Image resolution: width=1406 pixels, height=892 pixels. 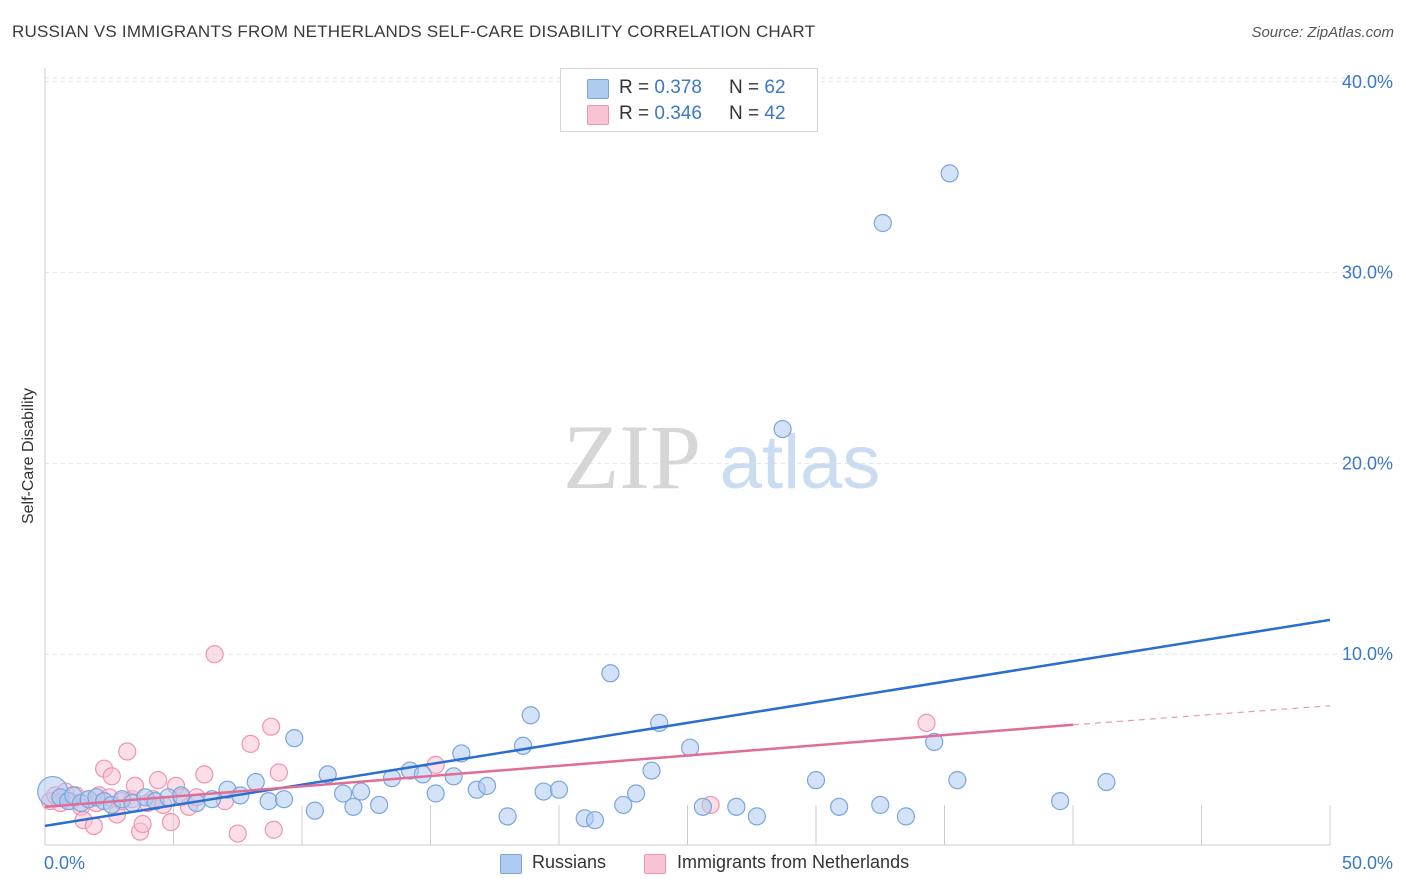 I want to click on watermark: ZIP atlas, so click(x=721, y=457).